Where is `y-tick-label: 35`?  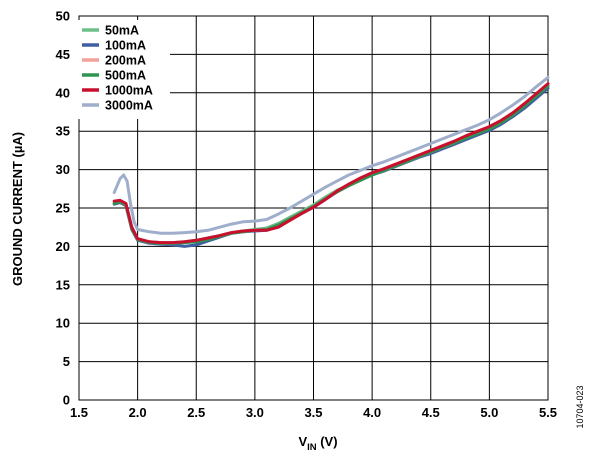
y-tick-label: 35 is located at coordinates (63, 131).